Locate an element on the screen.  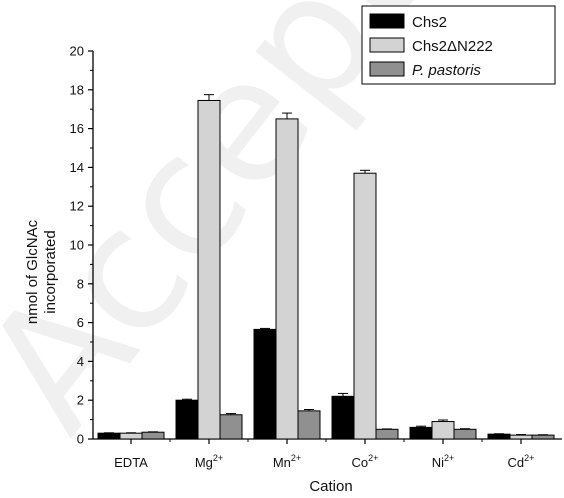
x-tick-label: Mn2+ is located at coordinates (287, 461).